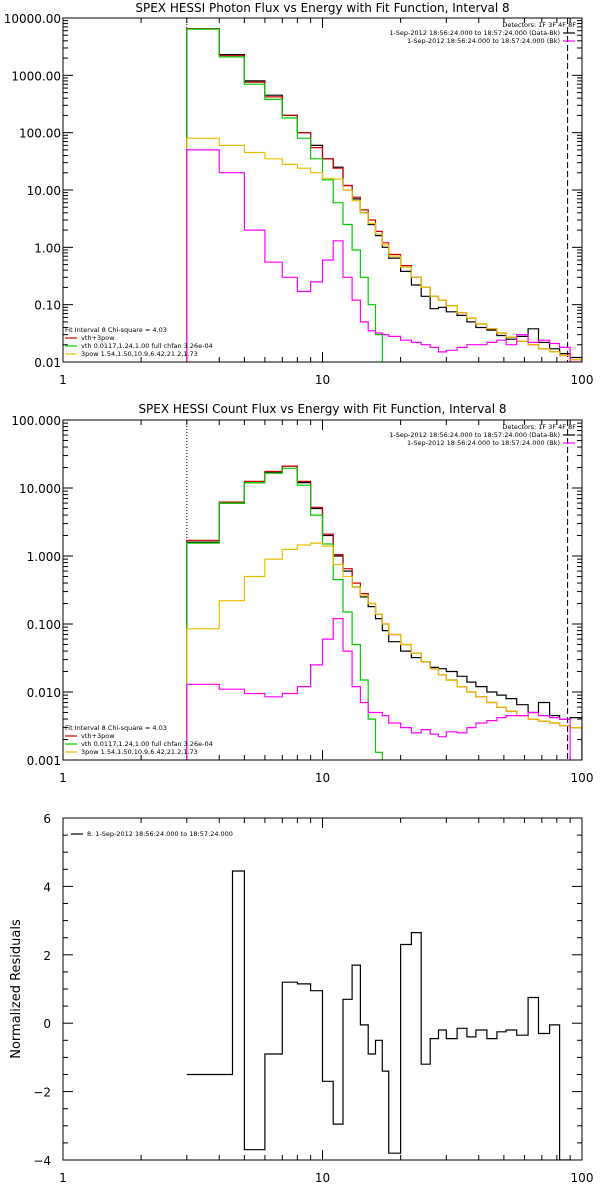 This screenshot has height=1200, width=600. I want to click on y-tick-label: 0.10, so click(47, 306).